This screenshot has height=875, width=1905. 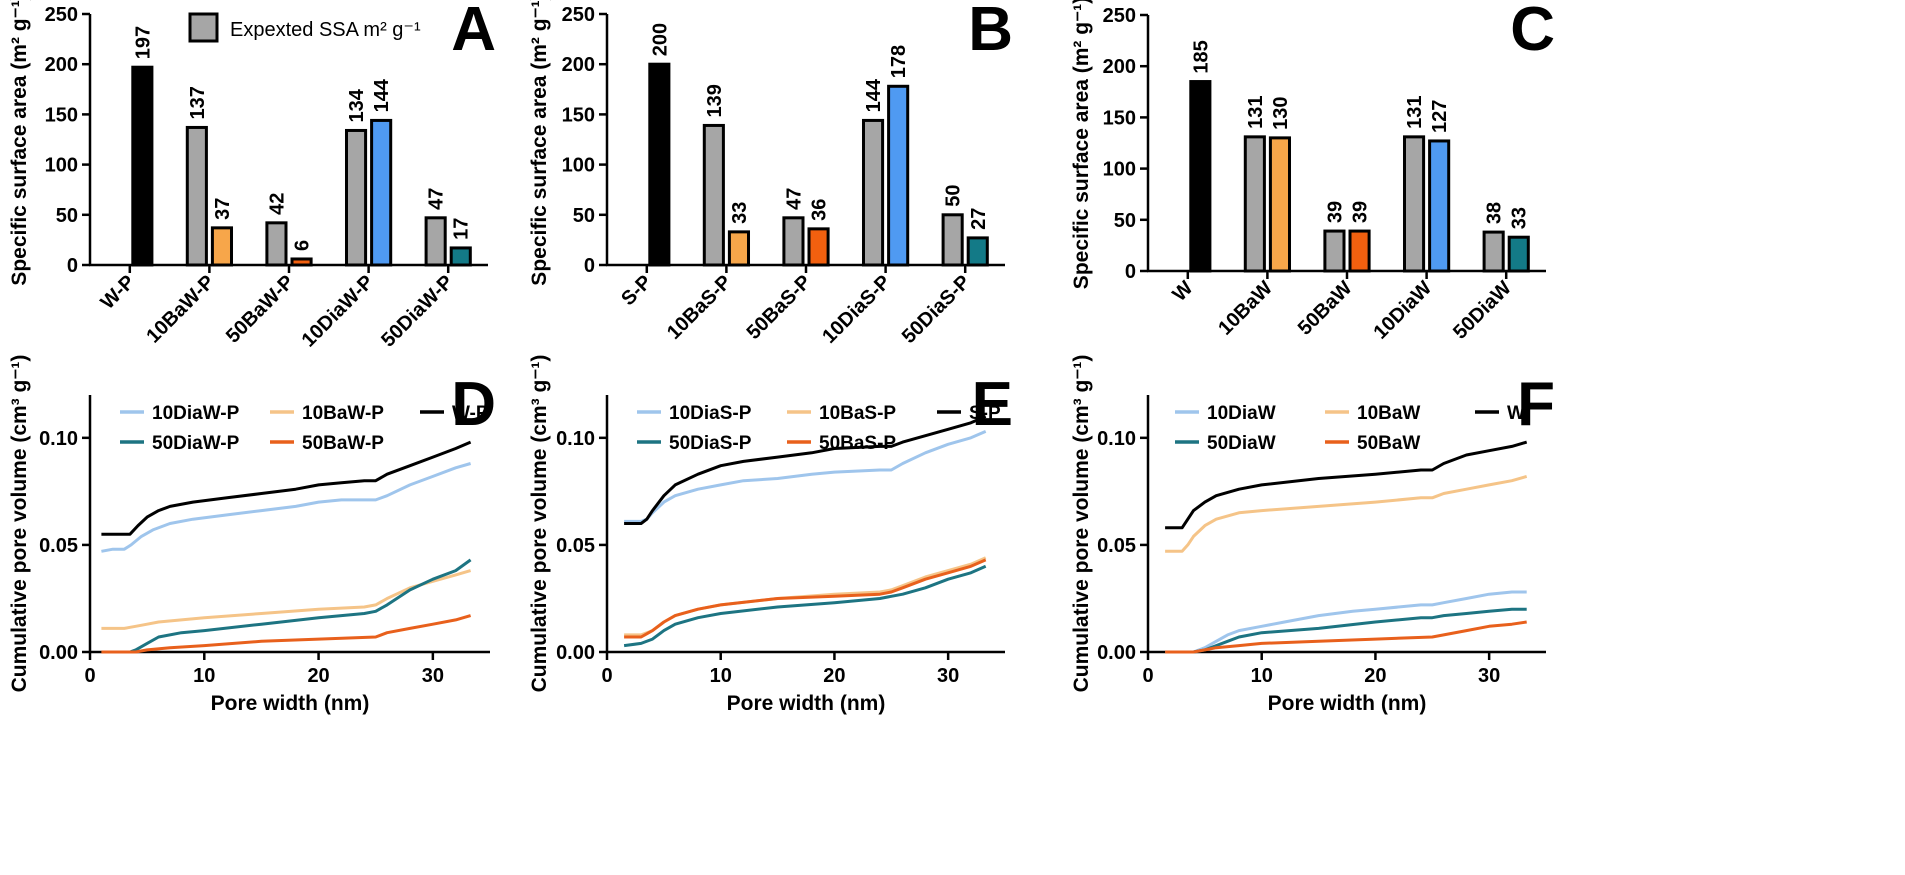 I want to click on series-line-50DiaS-P, so click(x=805, y=606).